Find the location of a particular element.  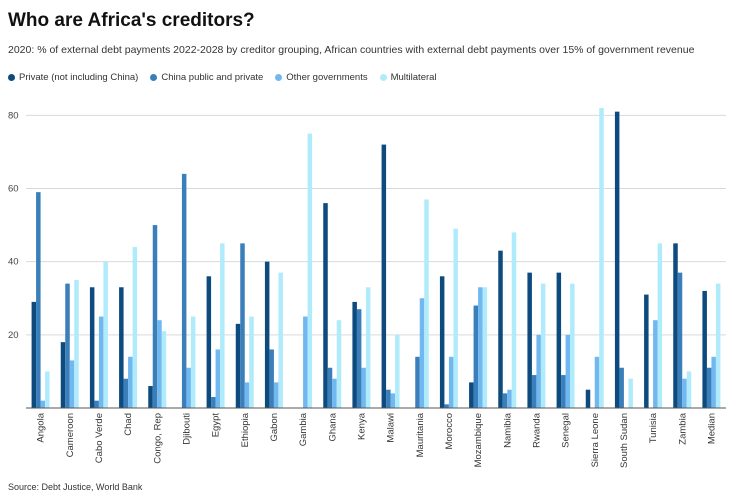

bar-egypt-multilateral is located at coordinates (222, 325).